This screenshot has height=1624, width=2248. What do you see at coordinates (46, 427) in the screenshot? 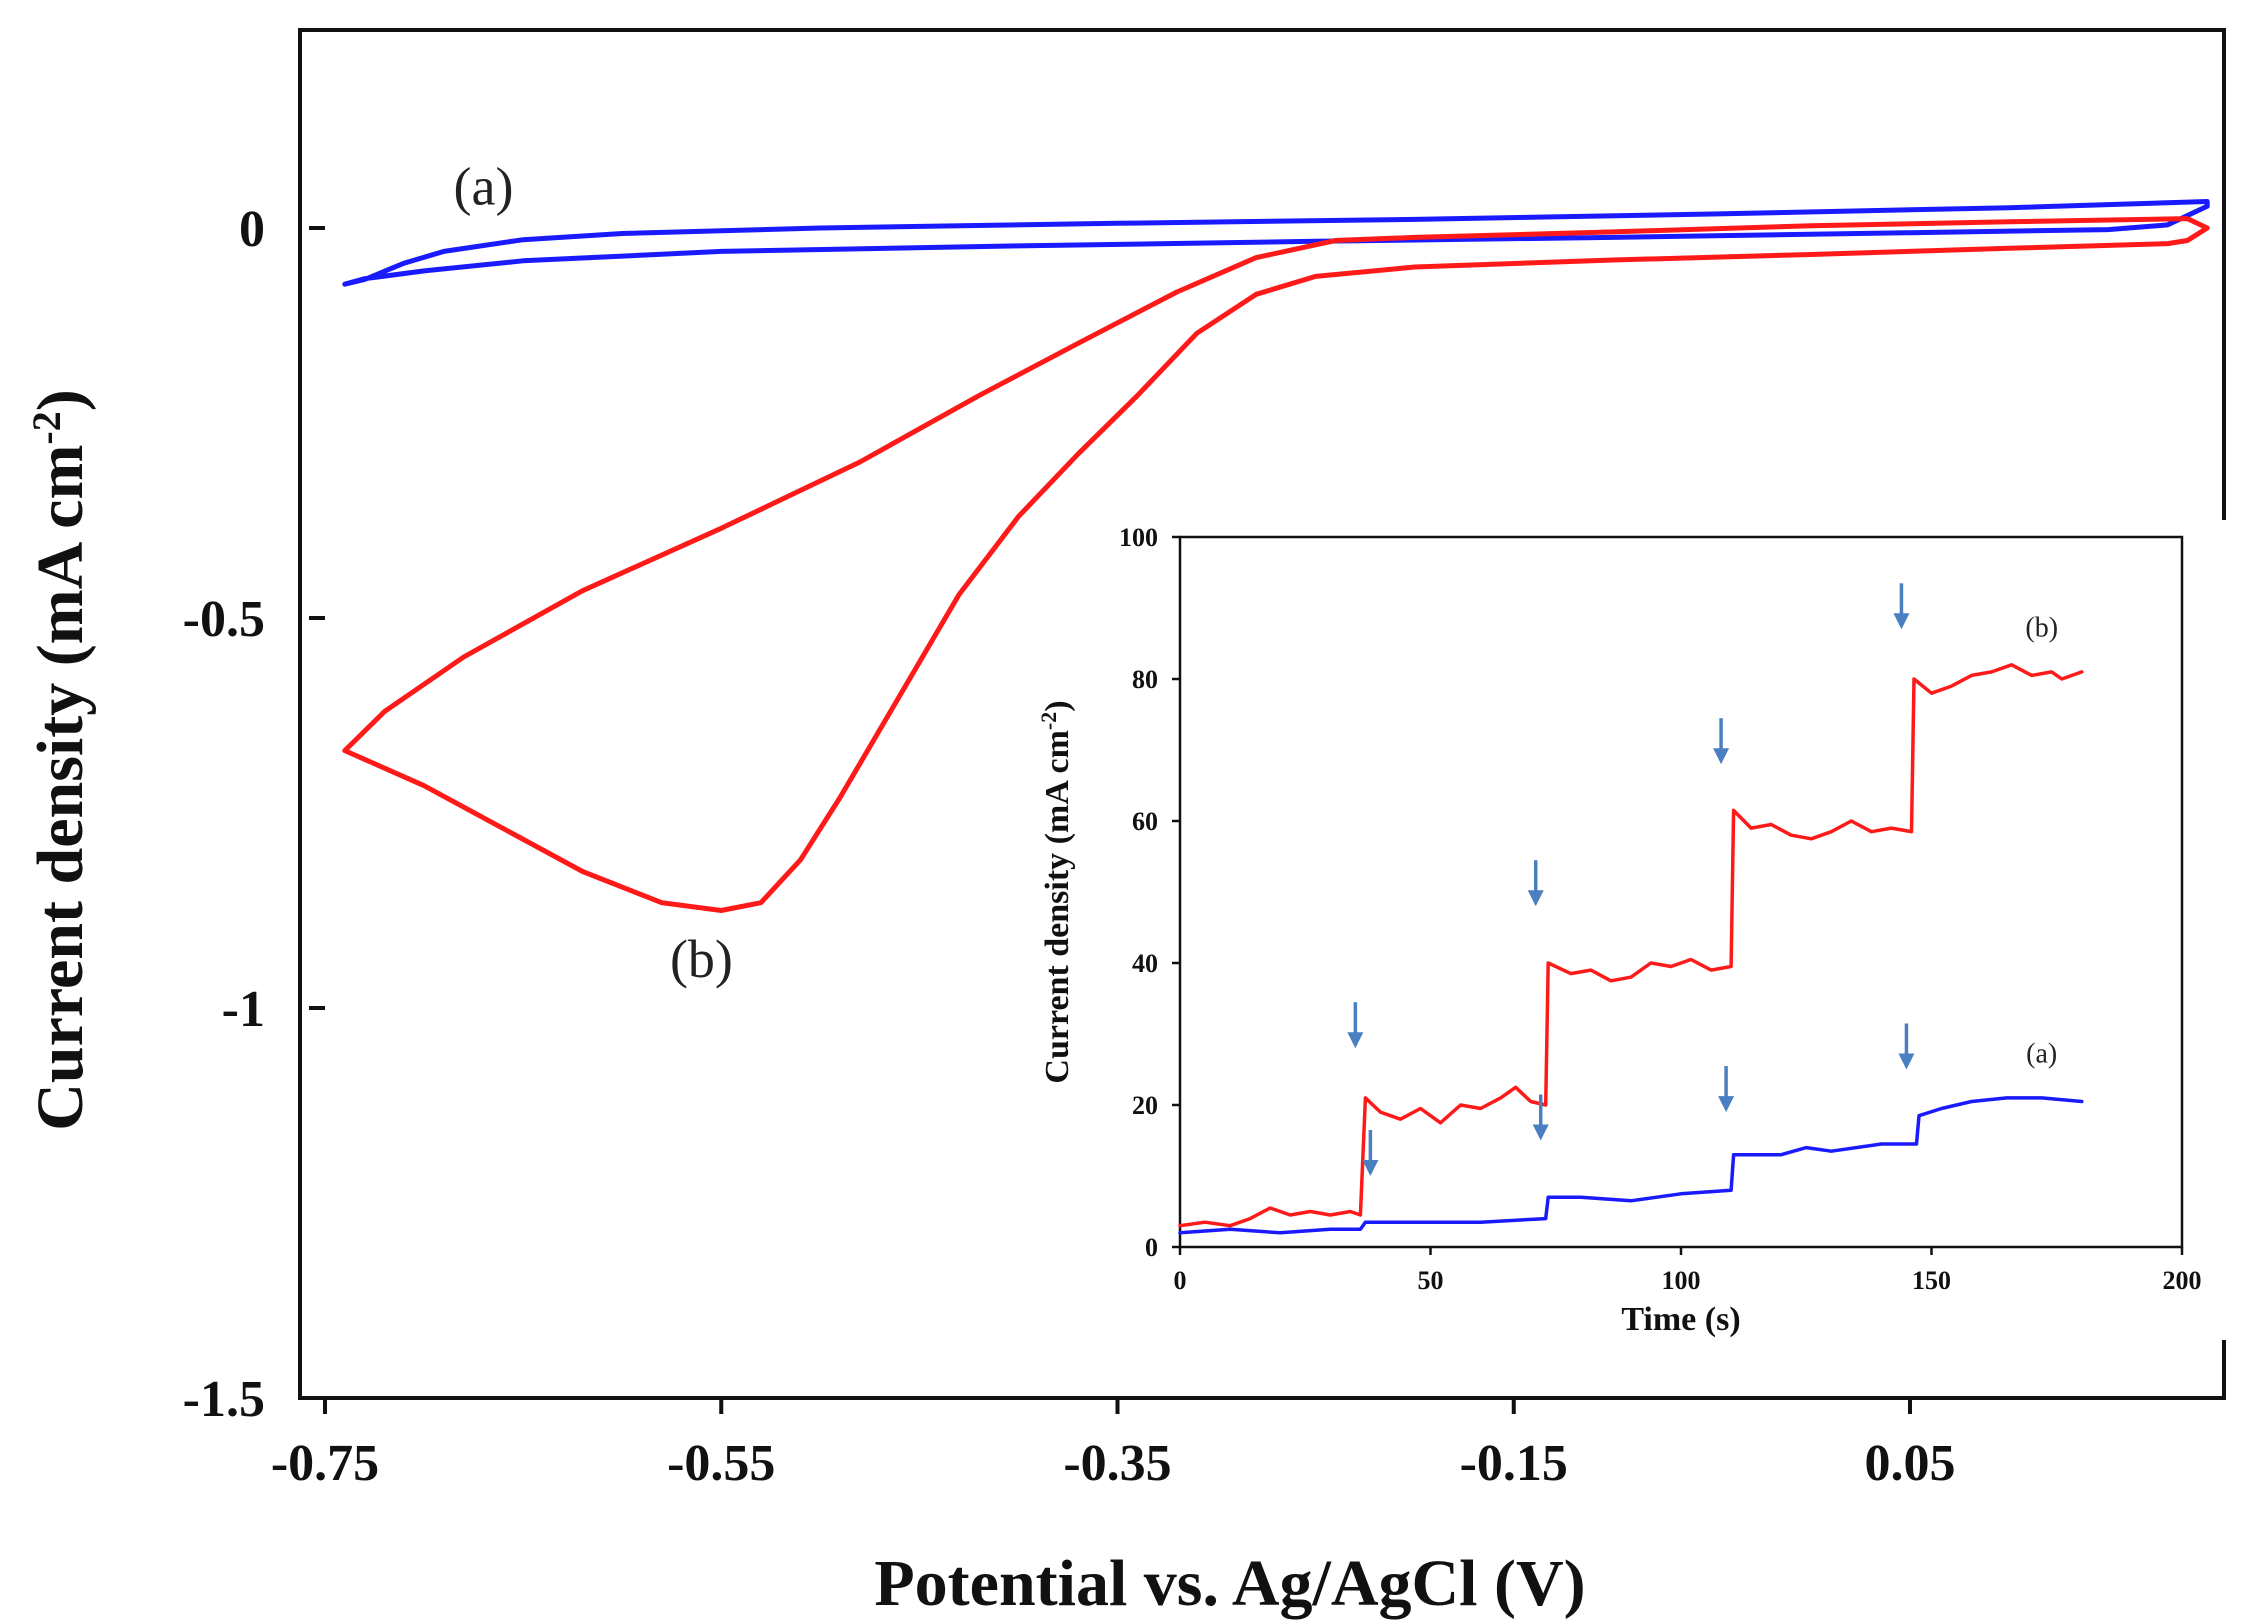
I see `main-y-axis-label-sup: -2` at bounding box center [46, 427].